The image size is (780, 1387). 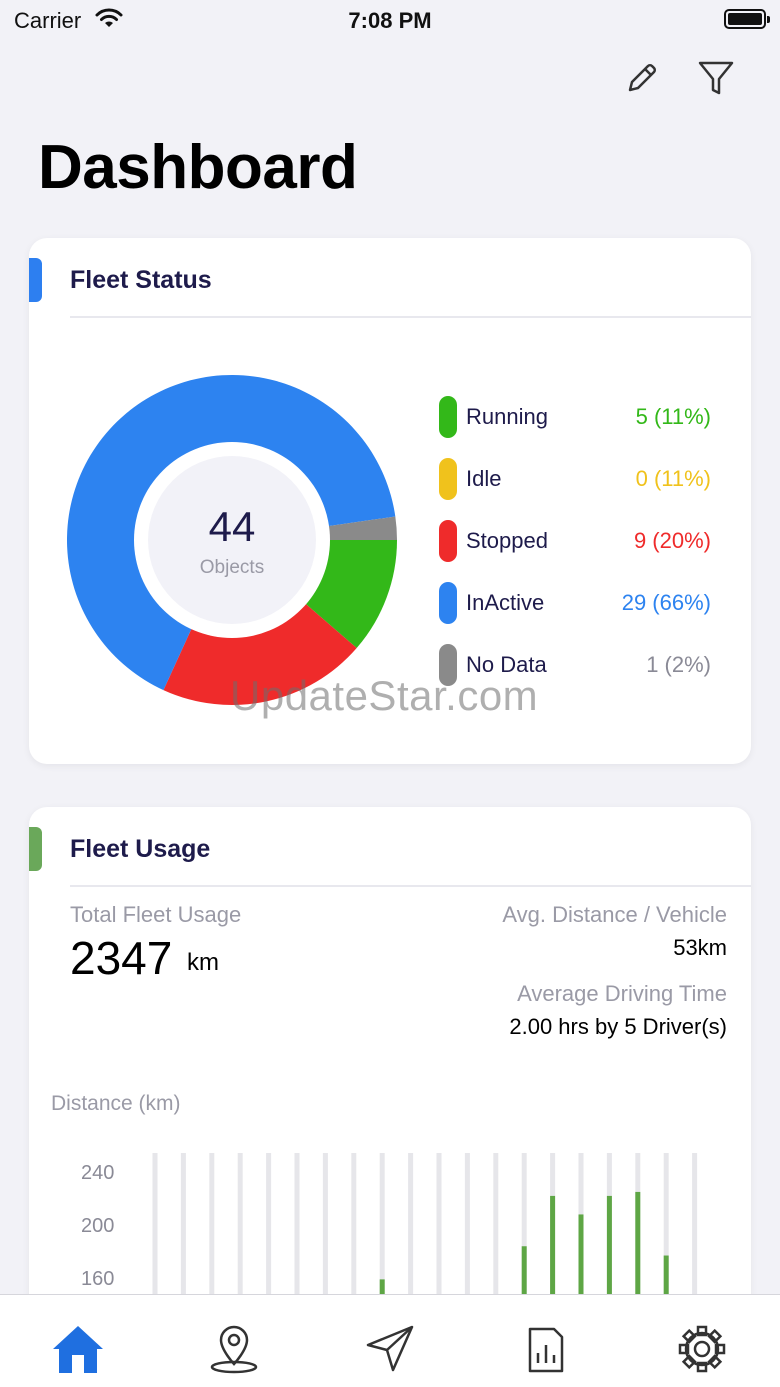 I want to click on pencil-icon, so click(x=642, y=78).